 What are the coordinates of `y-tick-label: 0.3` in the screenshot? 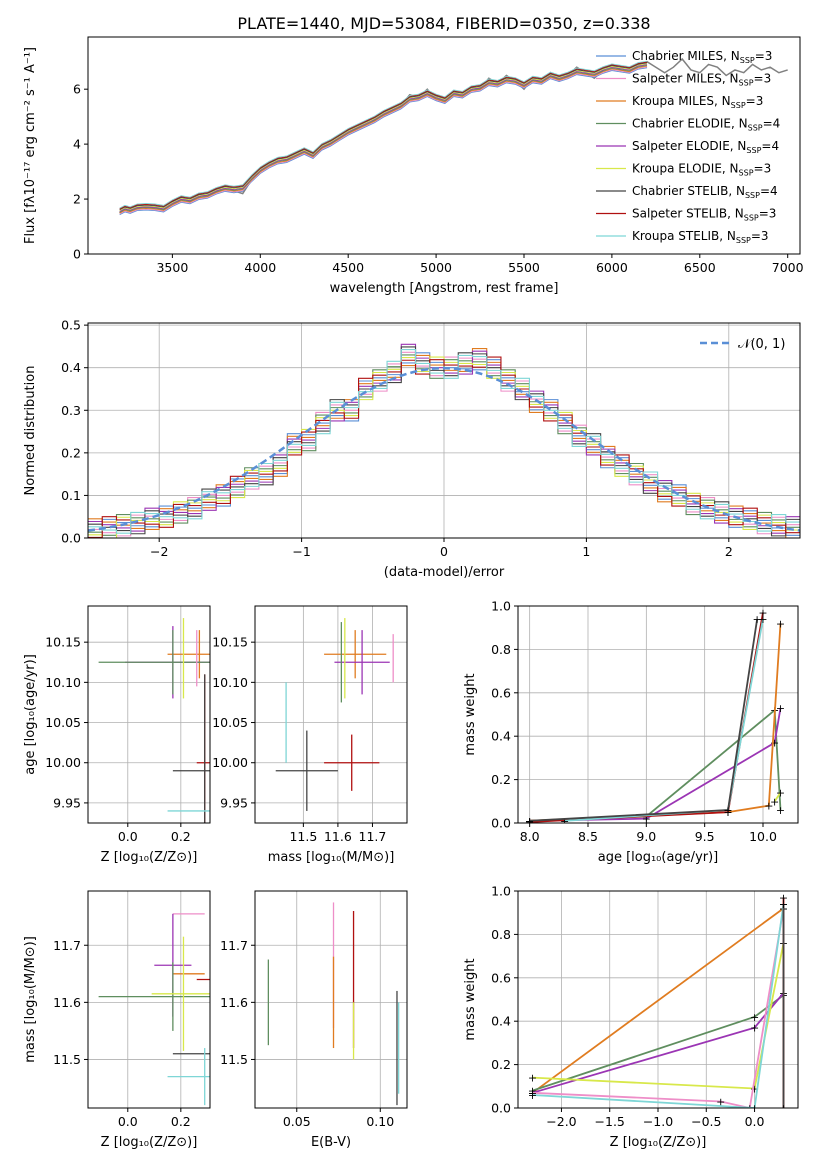 It's located at (71, 410).